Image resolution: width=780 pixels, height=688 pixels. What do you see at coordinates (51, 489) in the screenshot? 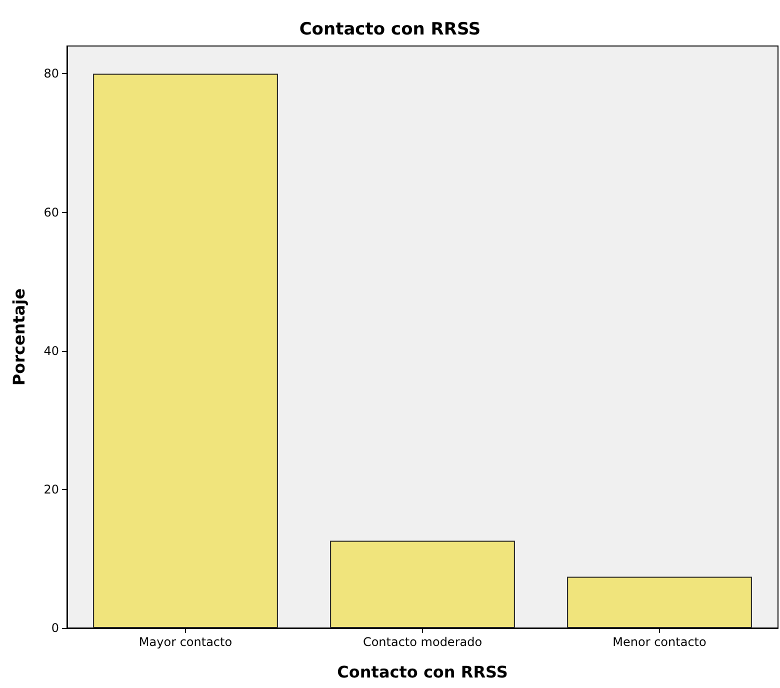
I see `y-tick-label: 20` at bounding box center [51, 489].